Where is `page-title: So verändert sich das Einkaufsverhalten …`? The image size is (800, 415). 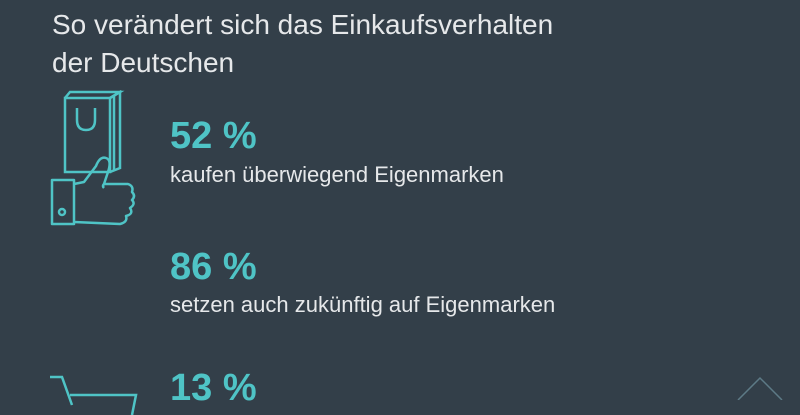 page-title: So verändert sich das Einkaufsverhalten … is located at coordinates (302, 44).